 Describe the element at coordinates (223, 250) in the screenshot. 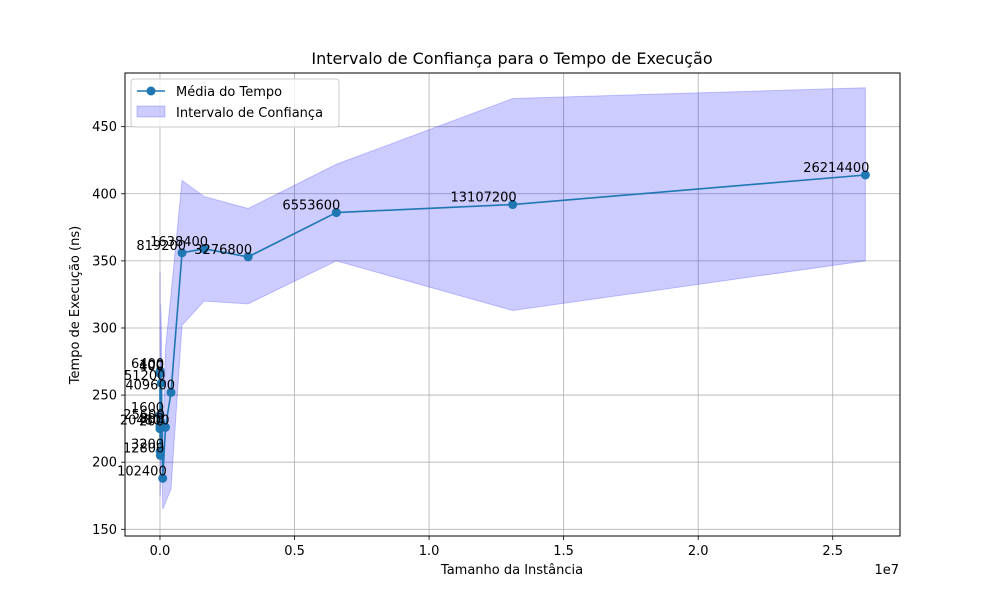

I see `point-label: 3276800` at that location.